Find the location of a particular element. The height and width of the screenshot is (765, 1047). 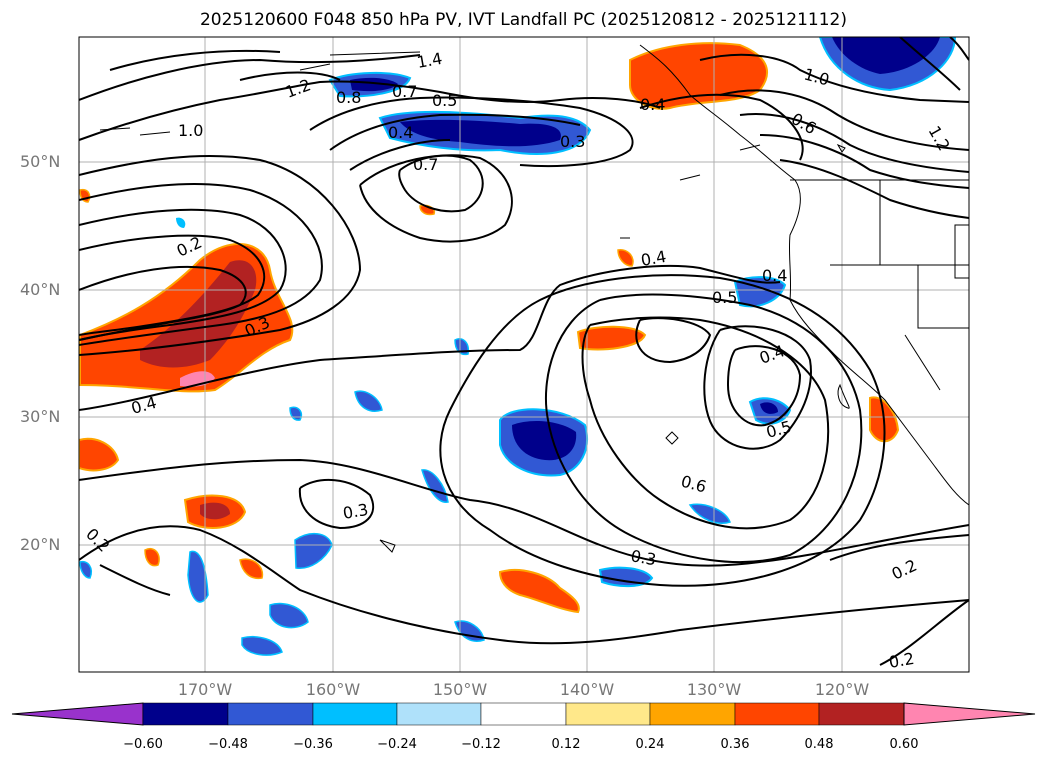

lat-label-20n: 20°N is located at coordinates (40, 544).